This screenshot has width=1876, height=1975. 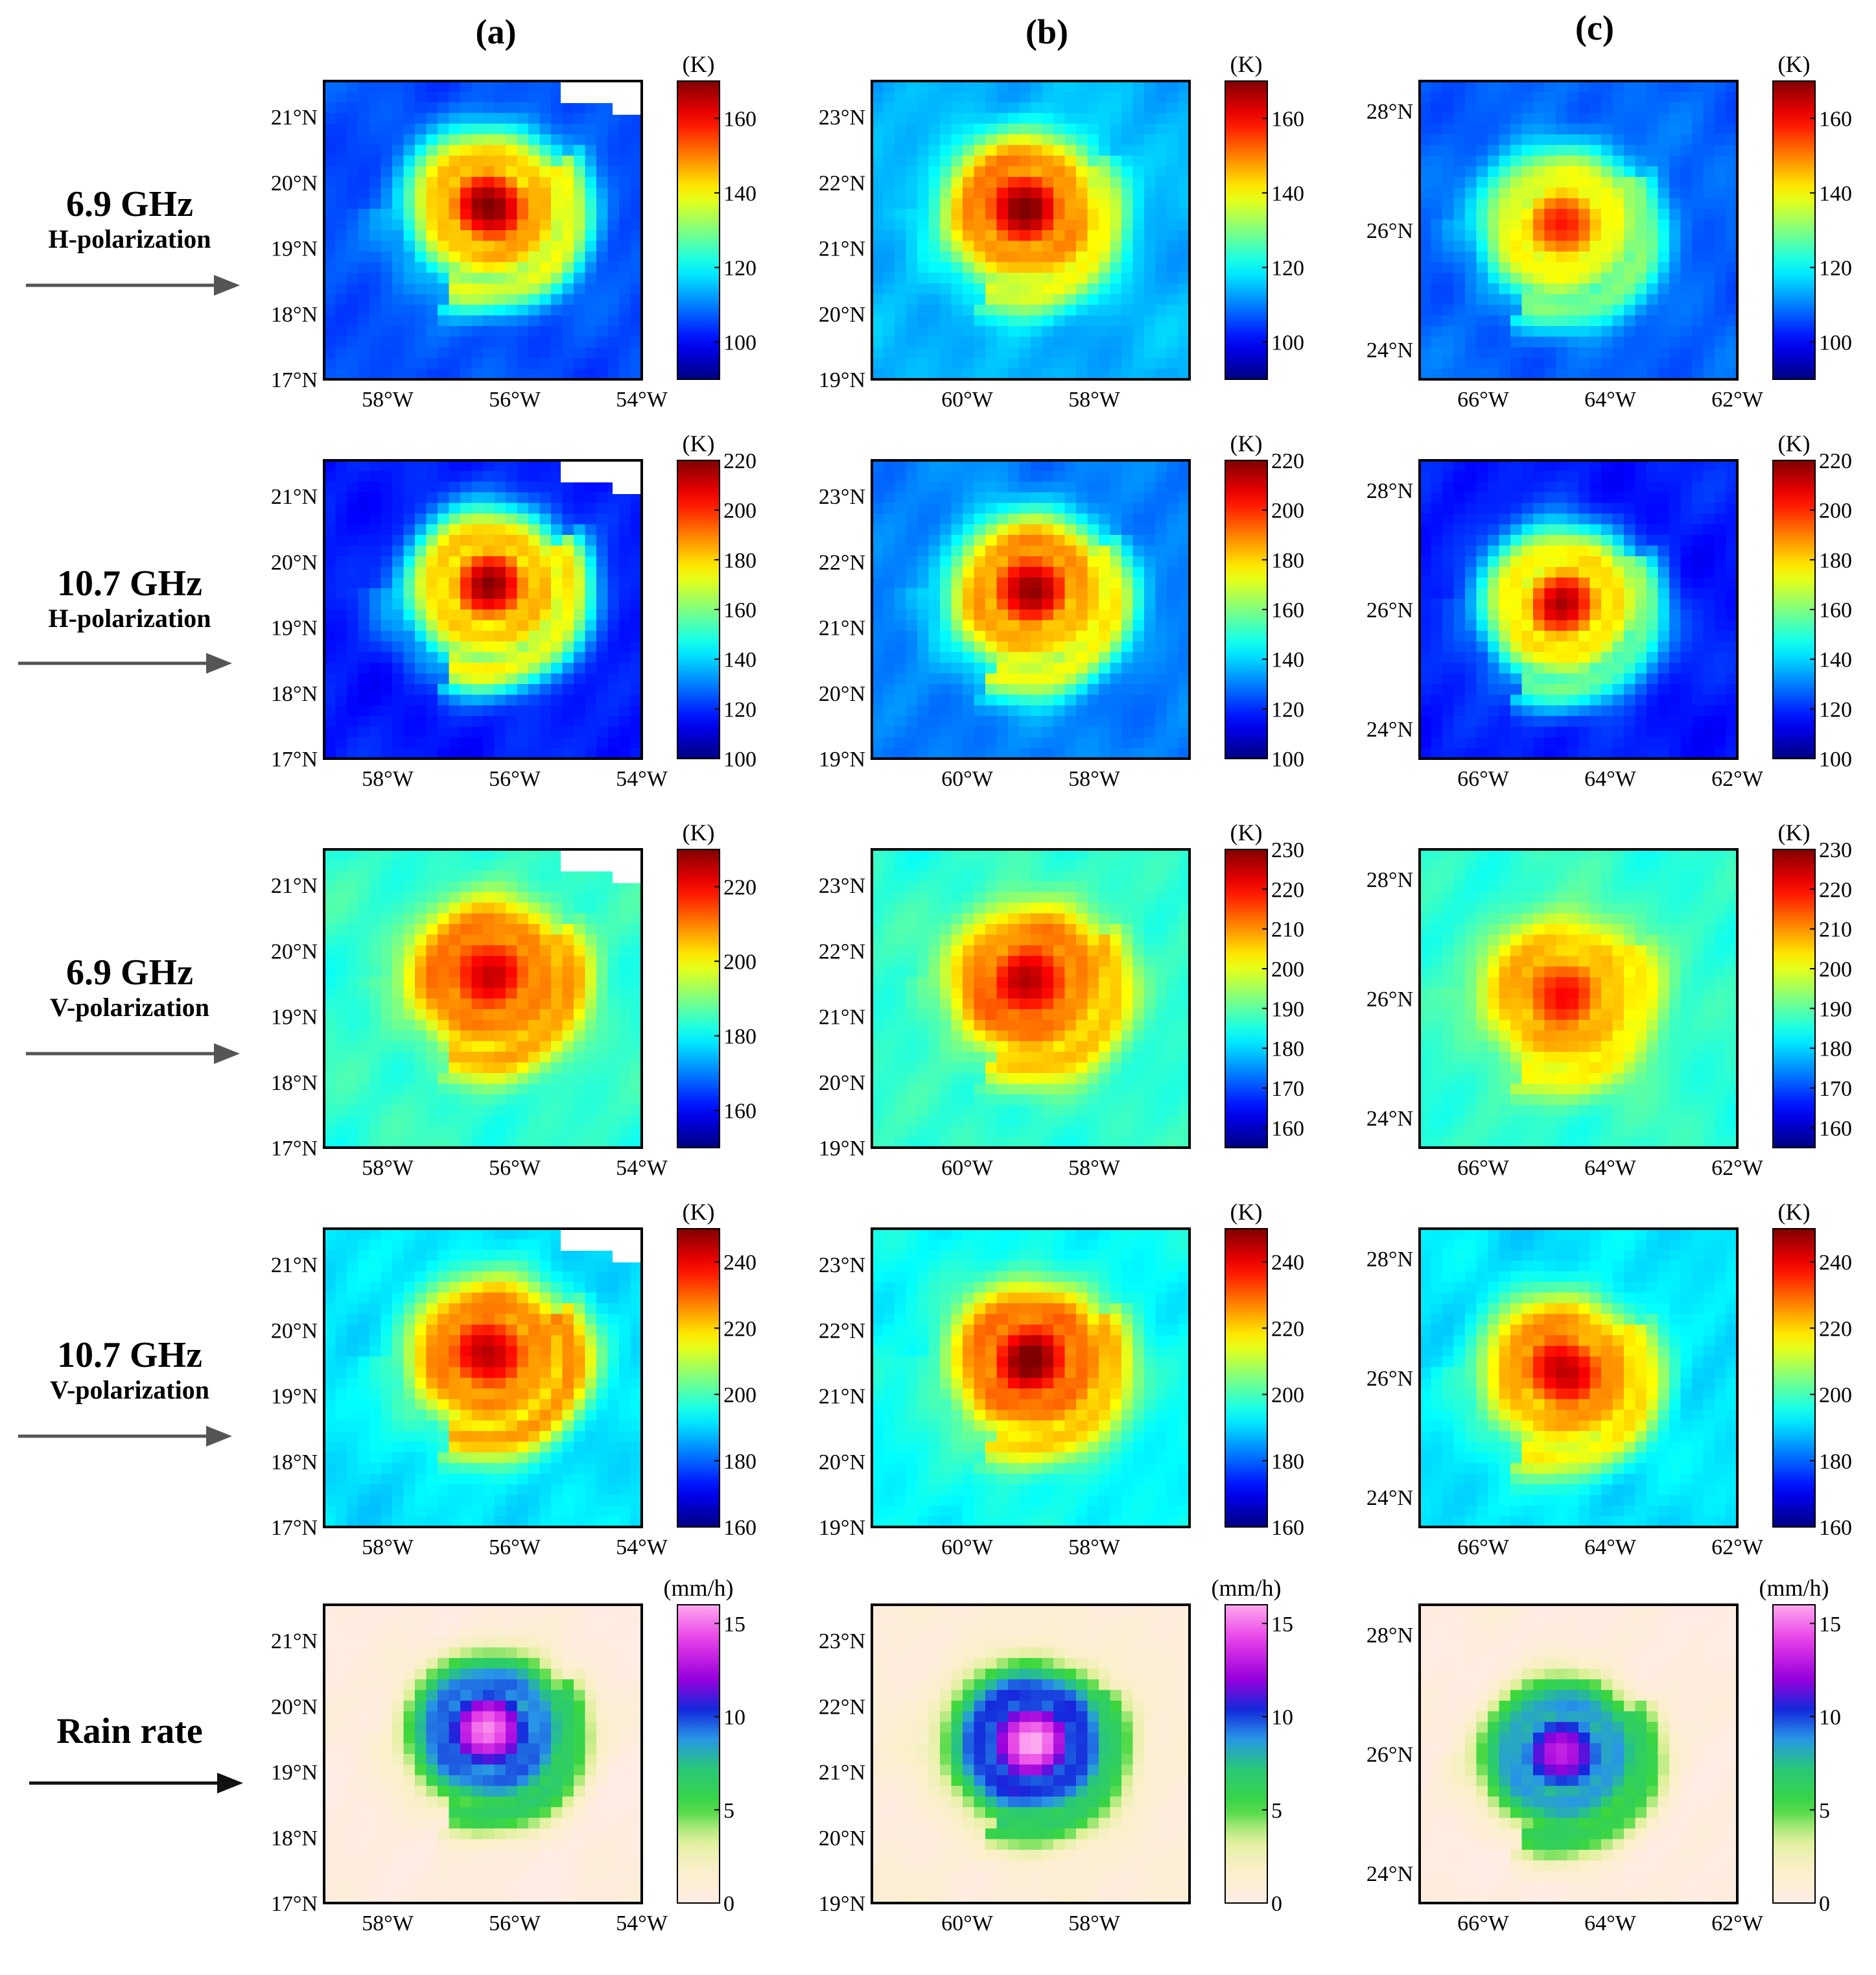 What do you see at coordinates (129, 220) in the screenshot?
I see `row-label-1: 6.9 GHz H-polarization` at bounding box center [129, 220].